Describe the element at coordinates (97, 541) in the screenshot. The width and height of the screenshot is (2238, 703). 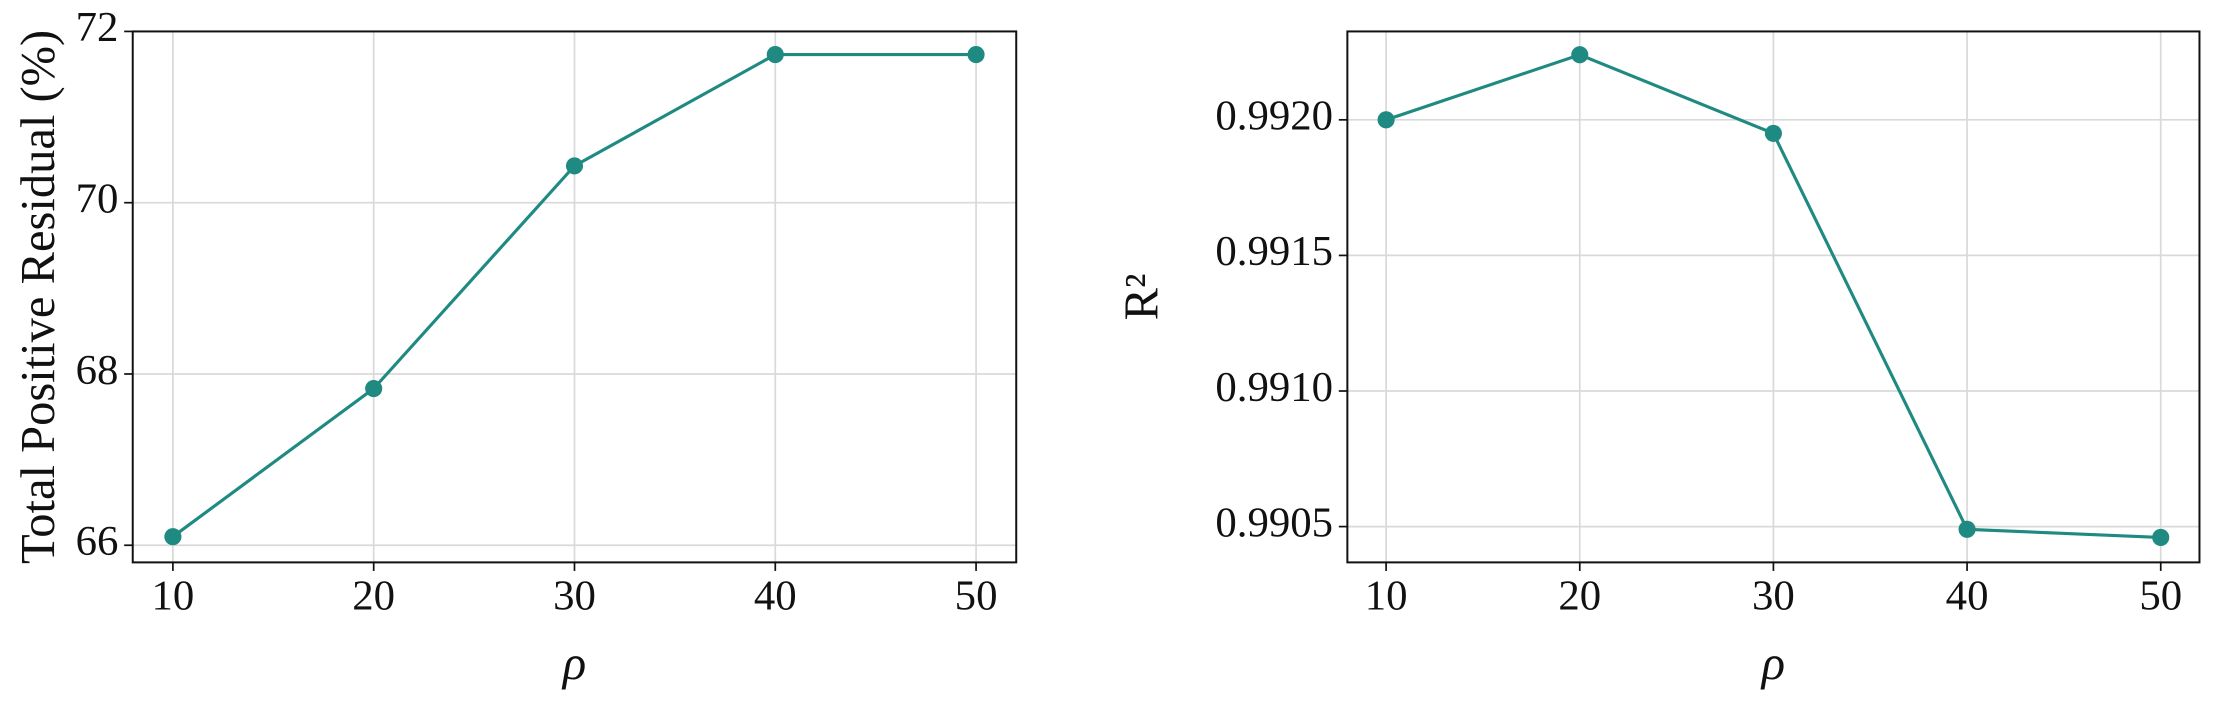
I see `y-tick-label: 66` at that location.